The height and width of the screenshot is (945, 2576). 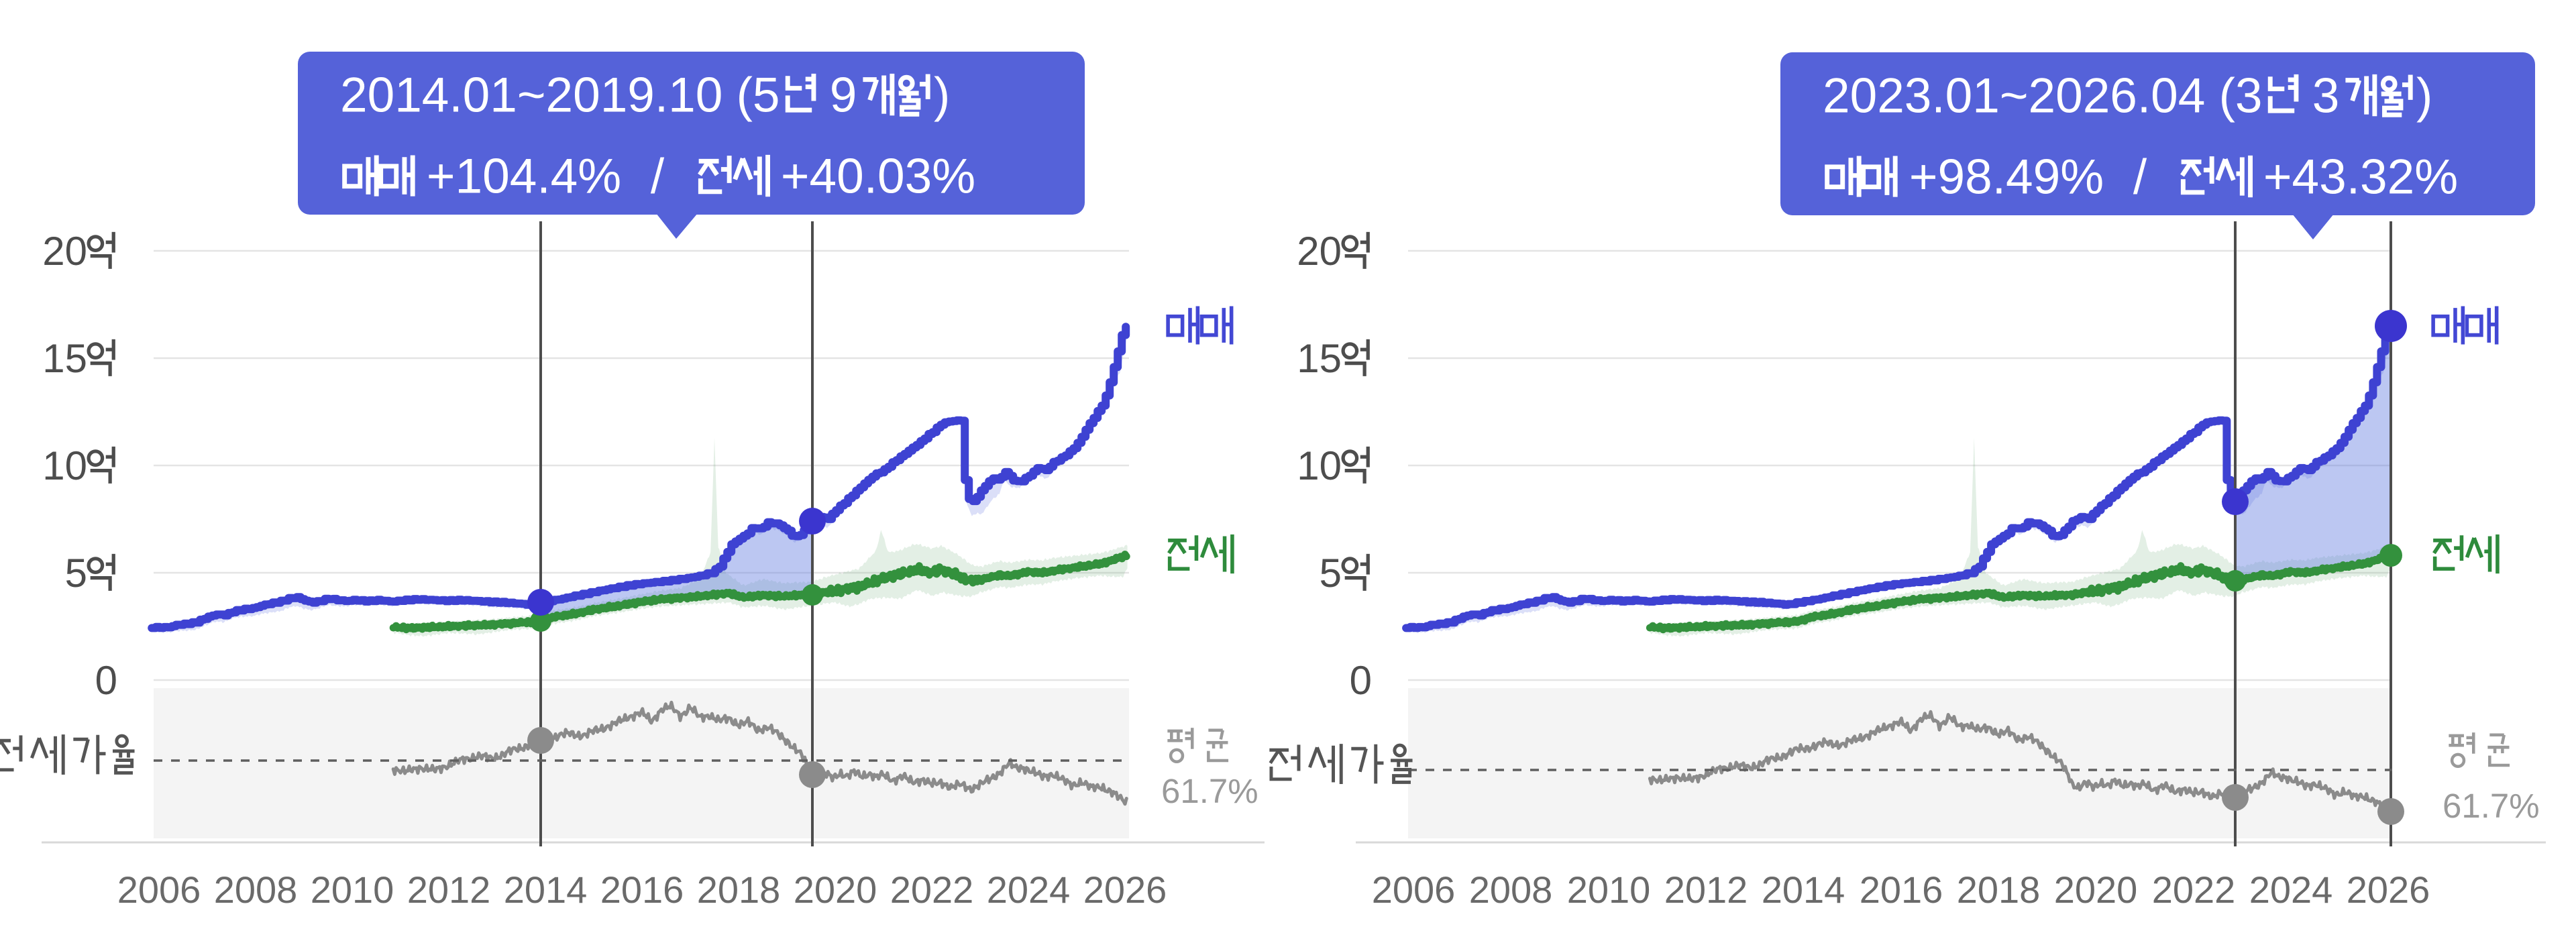 I want to click on svg-text: 3, so click(x=2326, y=96).